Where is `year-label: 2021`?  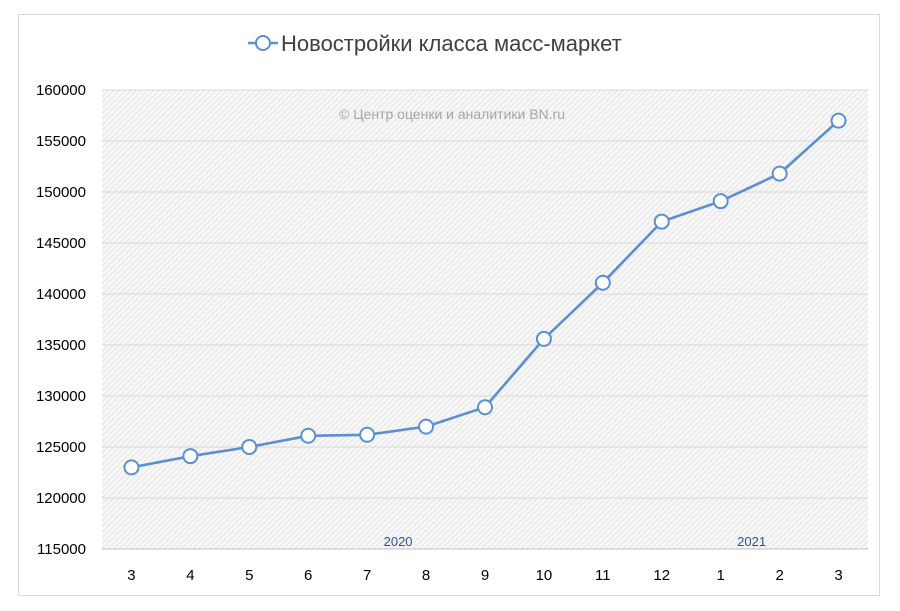
year-label: 2021 is located at coordinates (751, 541).